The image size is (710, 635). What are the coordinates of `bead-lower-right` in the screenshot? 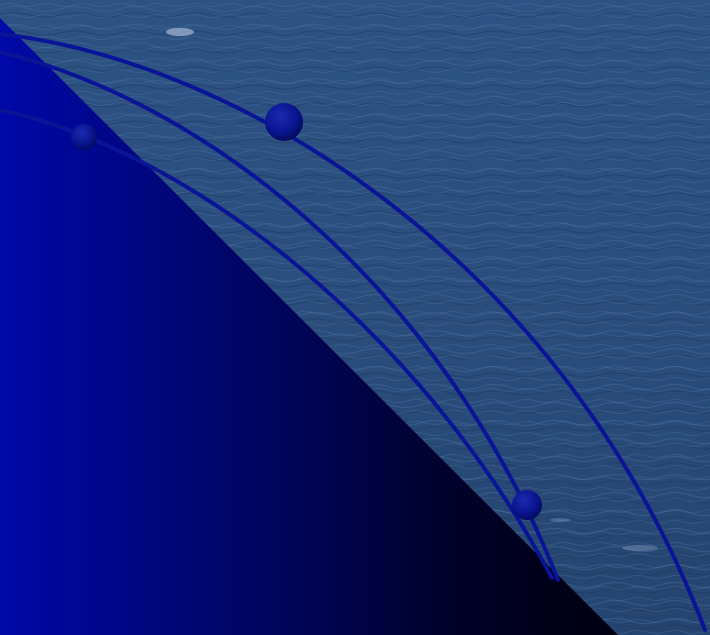 It's located at (527, 505).